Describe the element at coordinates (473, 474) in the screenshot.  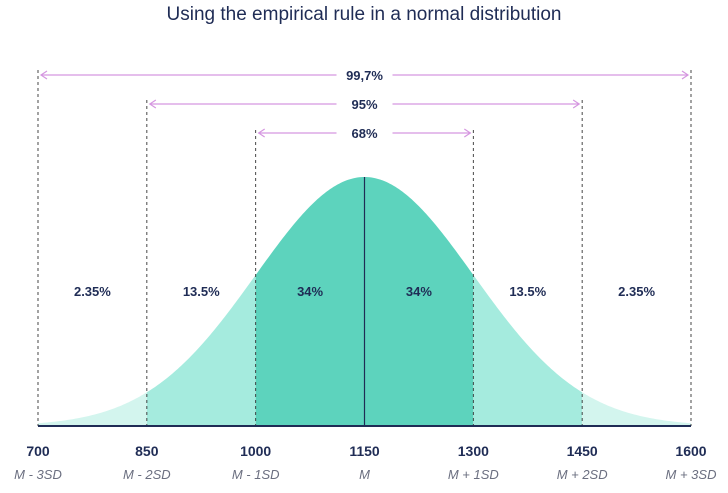
I see `sd-label-1300: M + 1SD` at that location.